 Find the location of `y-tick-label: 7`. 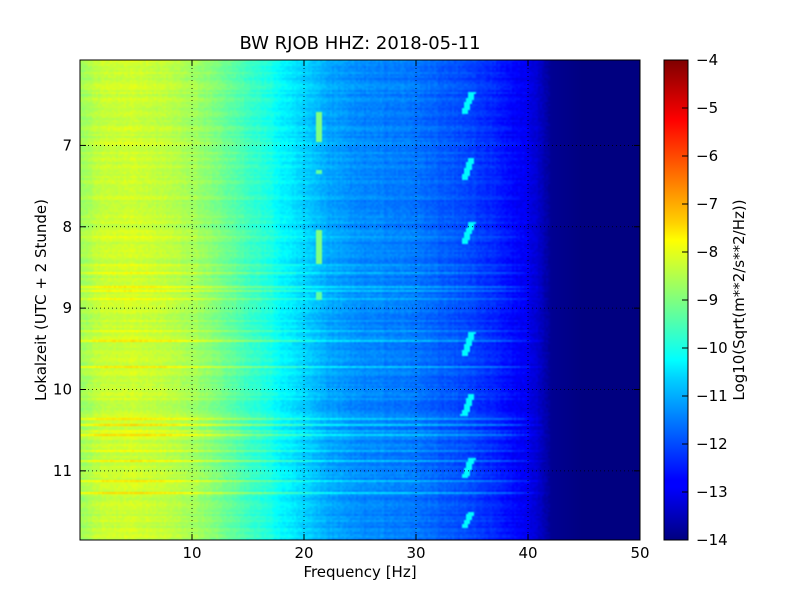

y-tick-label: 7 is located at coordinates (67, 145).